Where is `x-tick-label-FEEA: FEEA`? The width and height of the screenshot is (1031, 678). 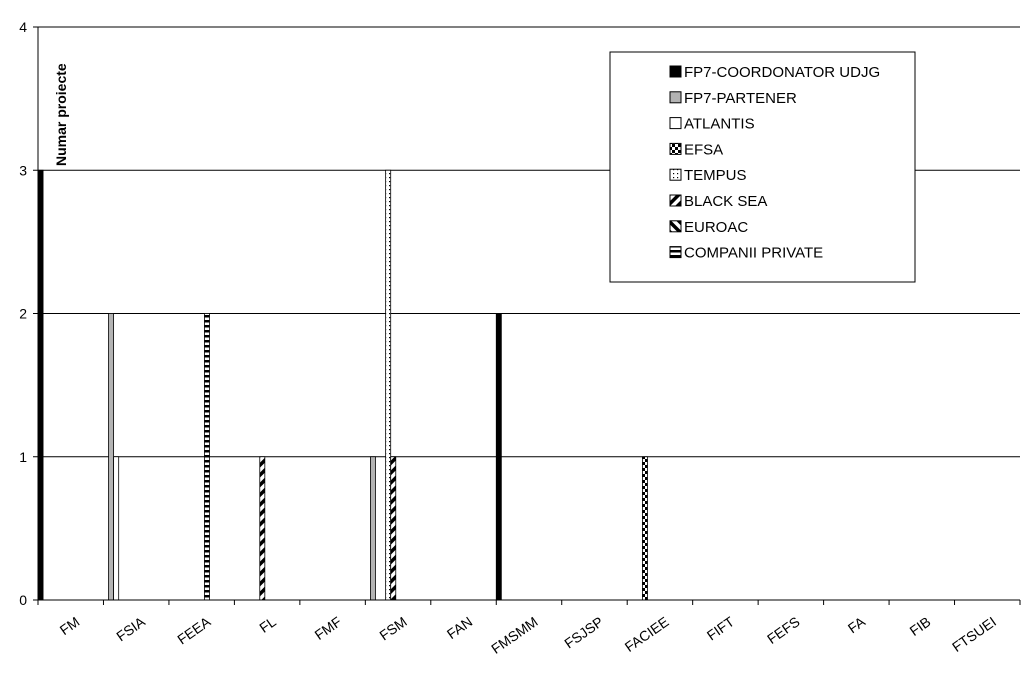
x-tick-label-FEEA: FEEA is located at coordinates (194, 630).